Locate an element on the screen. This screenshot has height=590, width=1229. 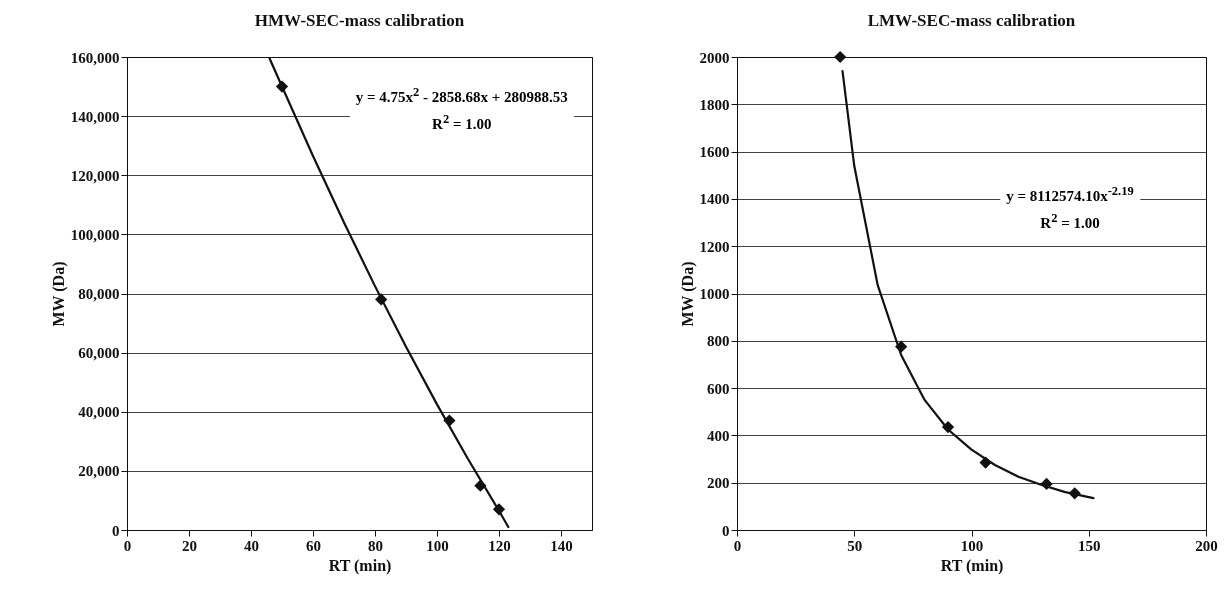
chart-title: HMW-SEC-mass calibration is located at coordinates (359, 20).